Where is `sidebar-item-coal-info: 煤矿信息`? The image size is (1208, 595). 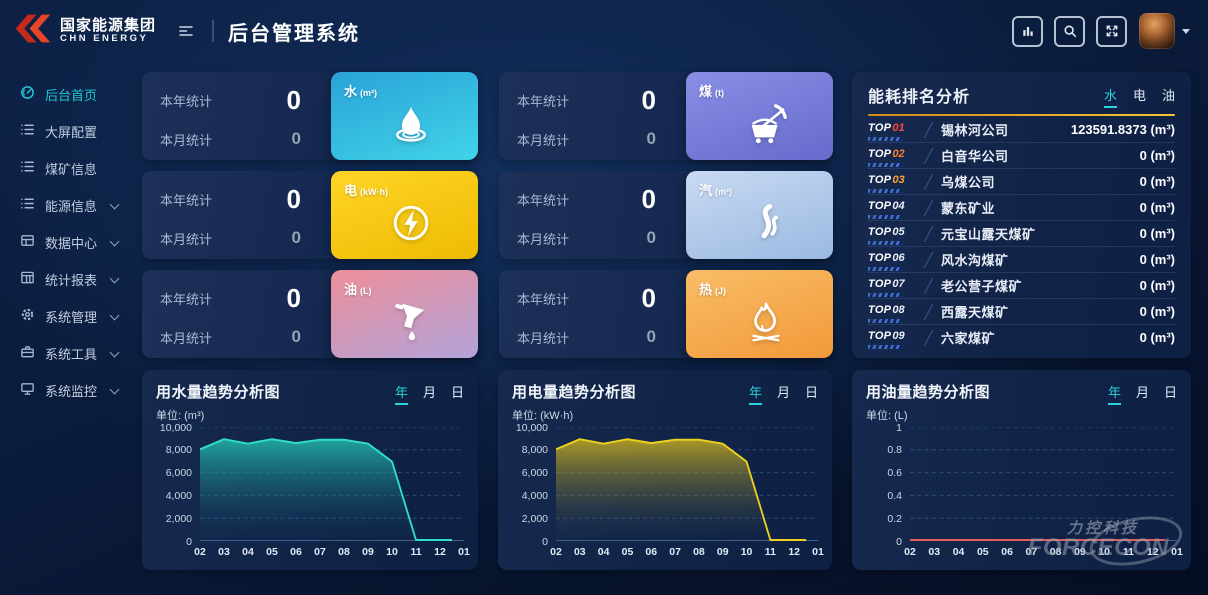
sidebar-item-coal-info: 煤矿信息 is located at coordinates (65, 168).